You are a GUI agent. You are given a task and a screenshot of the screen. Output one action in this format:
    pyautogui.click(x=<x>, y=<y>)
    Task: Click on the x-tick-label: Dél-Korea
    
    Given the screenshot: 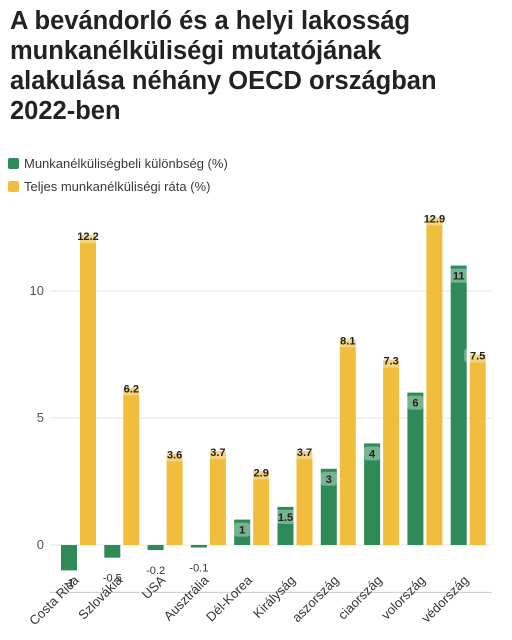 What is the action you would take?
    pyautogui.click(x=229, y=598)
    